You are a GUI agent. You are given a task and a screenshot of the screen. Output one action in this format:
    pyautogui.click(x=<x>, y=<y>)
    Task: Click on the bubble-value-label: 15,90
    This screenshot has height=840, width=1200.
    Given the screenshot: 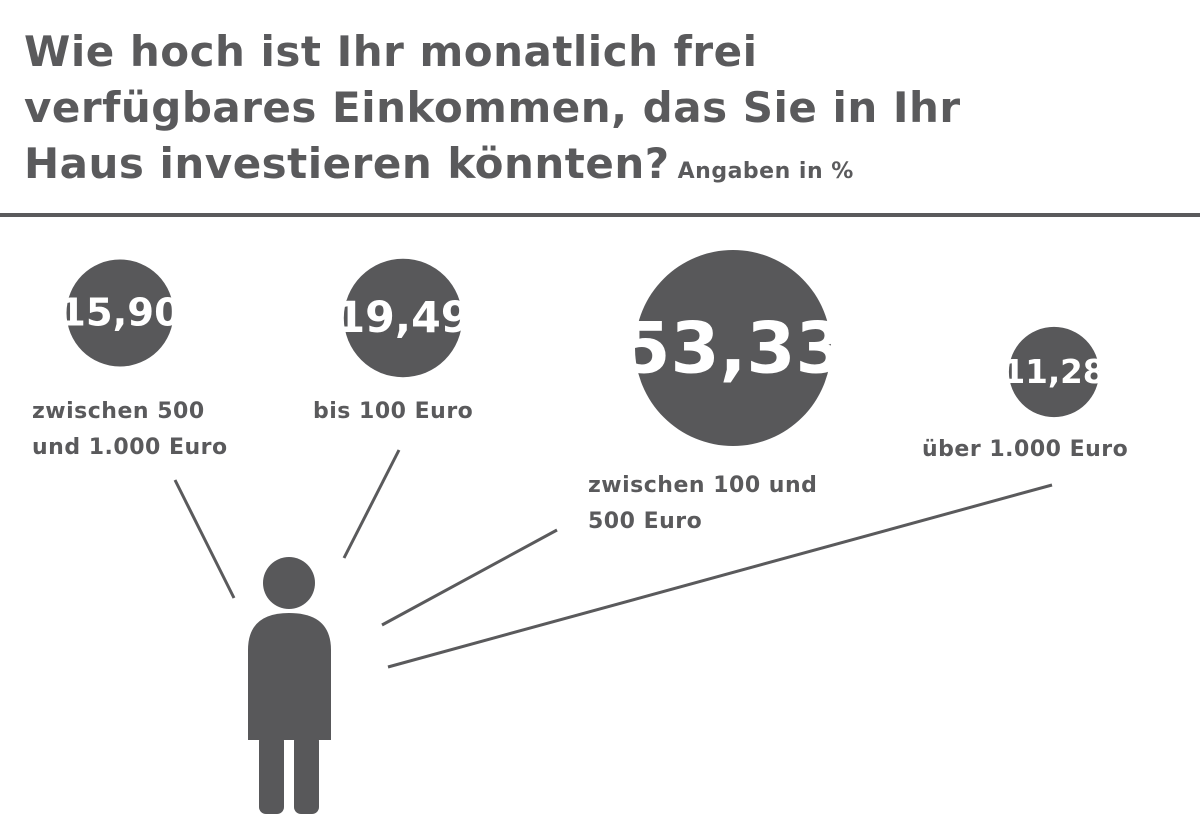 What is the action you would take?
    pyautogui.click(x=120, y=313)
    